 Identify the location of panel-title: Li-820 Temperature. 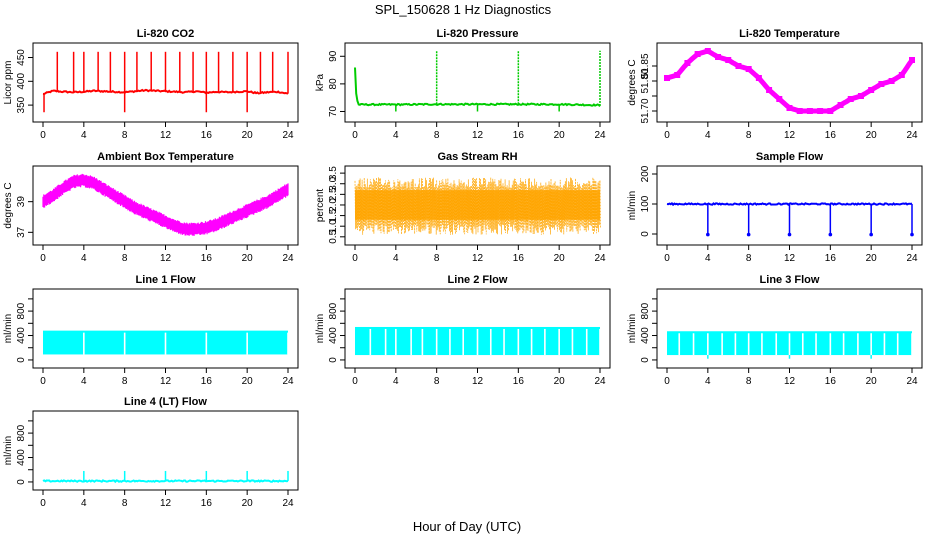
(789, 34).